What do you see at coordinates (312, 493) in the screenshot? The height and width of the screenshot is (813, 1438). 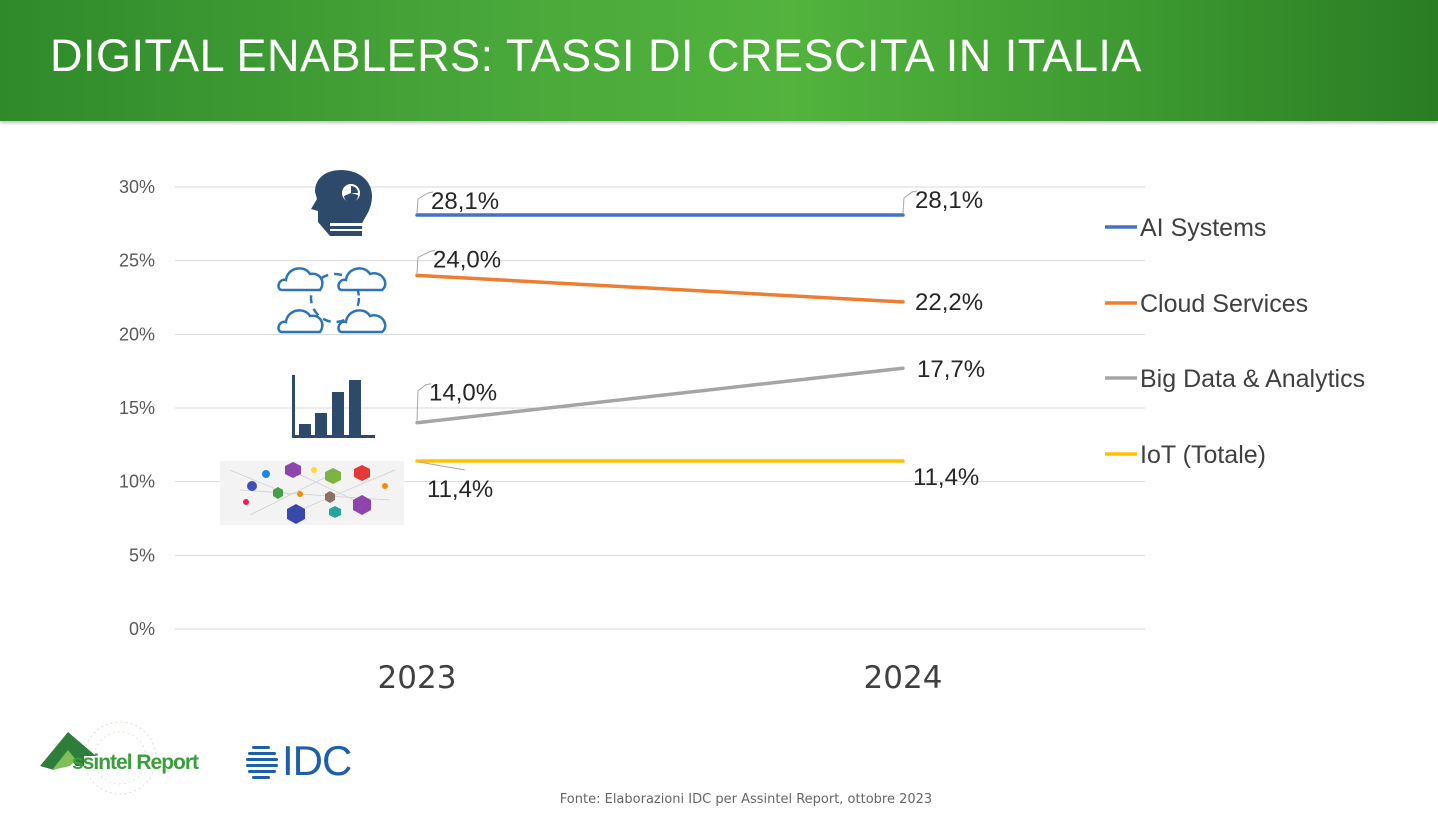 I see `iot-network-icon` at bounding box center [312, 493].